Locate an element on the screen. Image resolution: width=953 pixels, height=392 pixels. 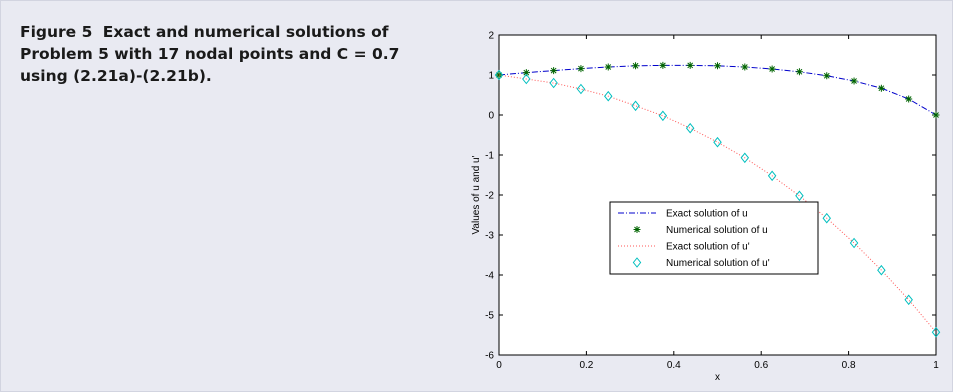
figure-label: Figure 5 is located at coordinates (56, 32).